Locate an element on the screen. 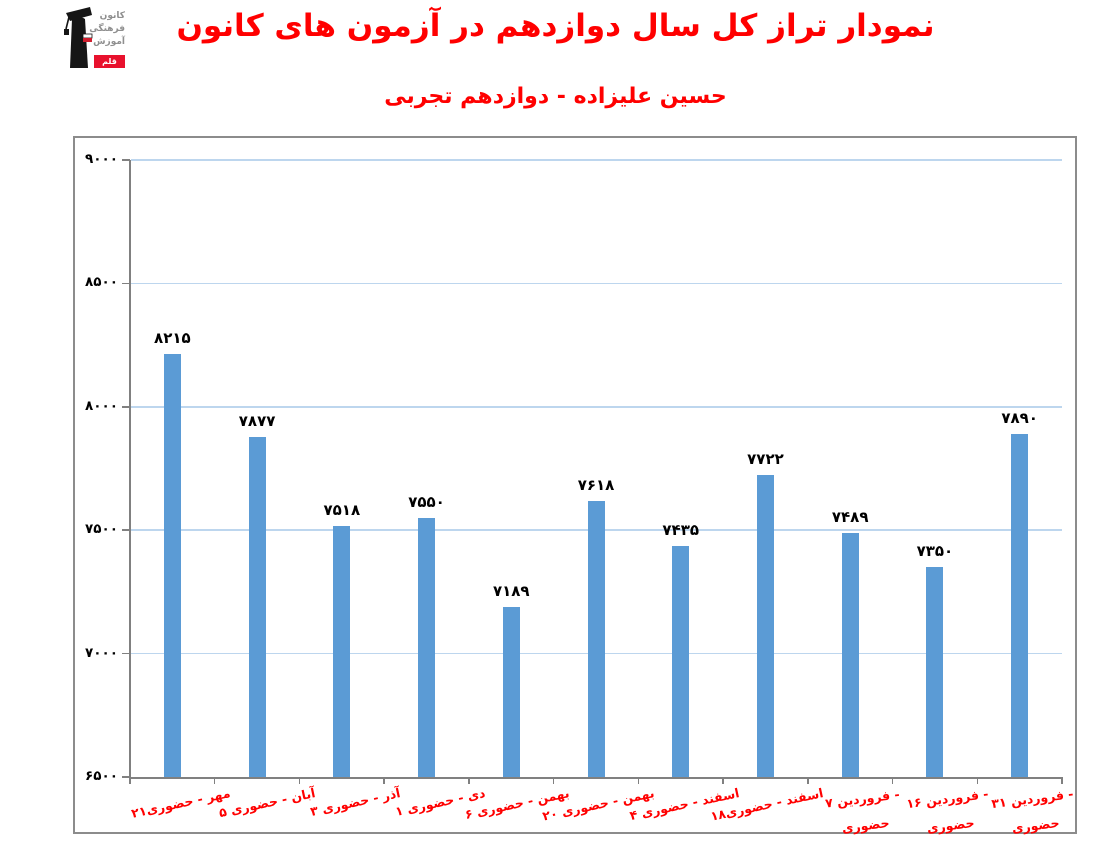 The image size is (1111, 849). logo-text-column: کانون فرهنگی آموزش قلم چی is located at coordinates (107, 44).